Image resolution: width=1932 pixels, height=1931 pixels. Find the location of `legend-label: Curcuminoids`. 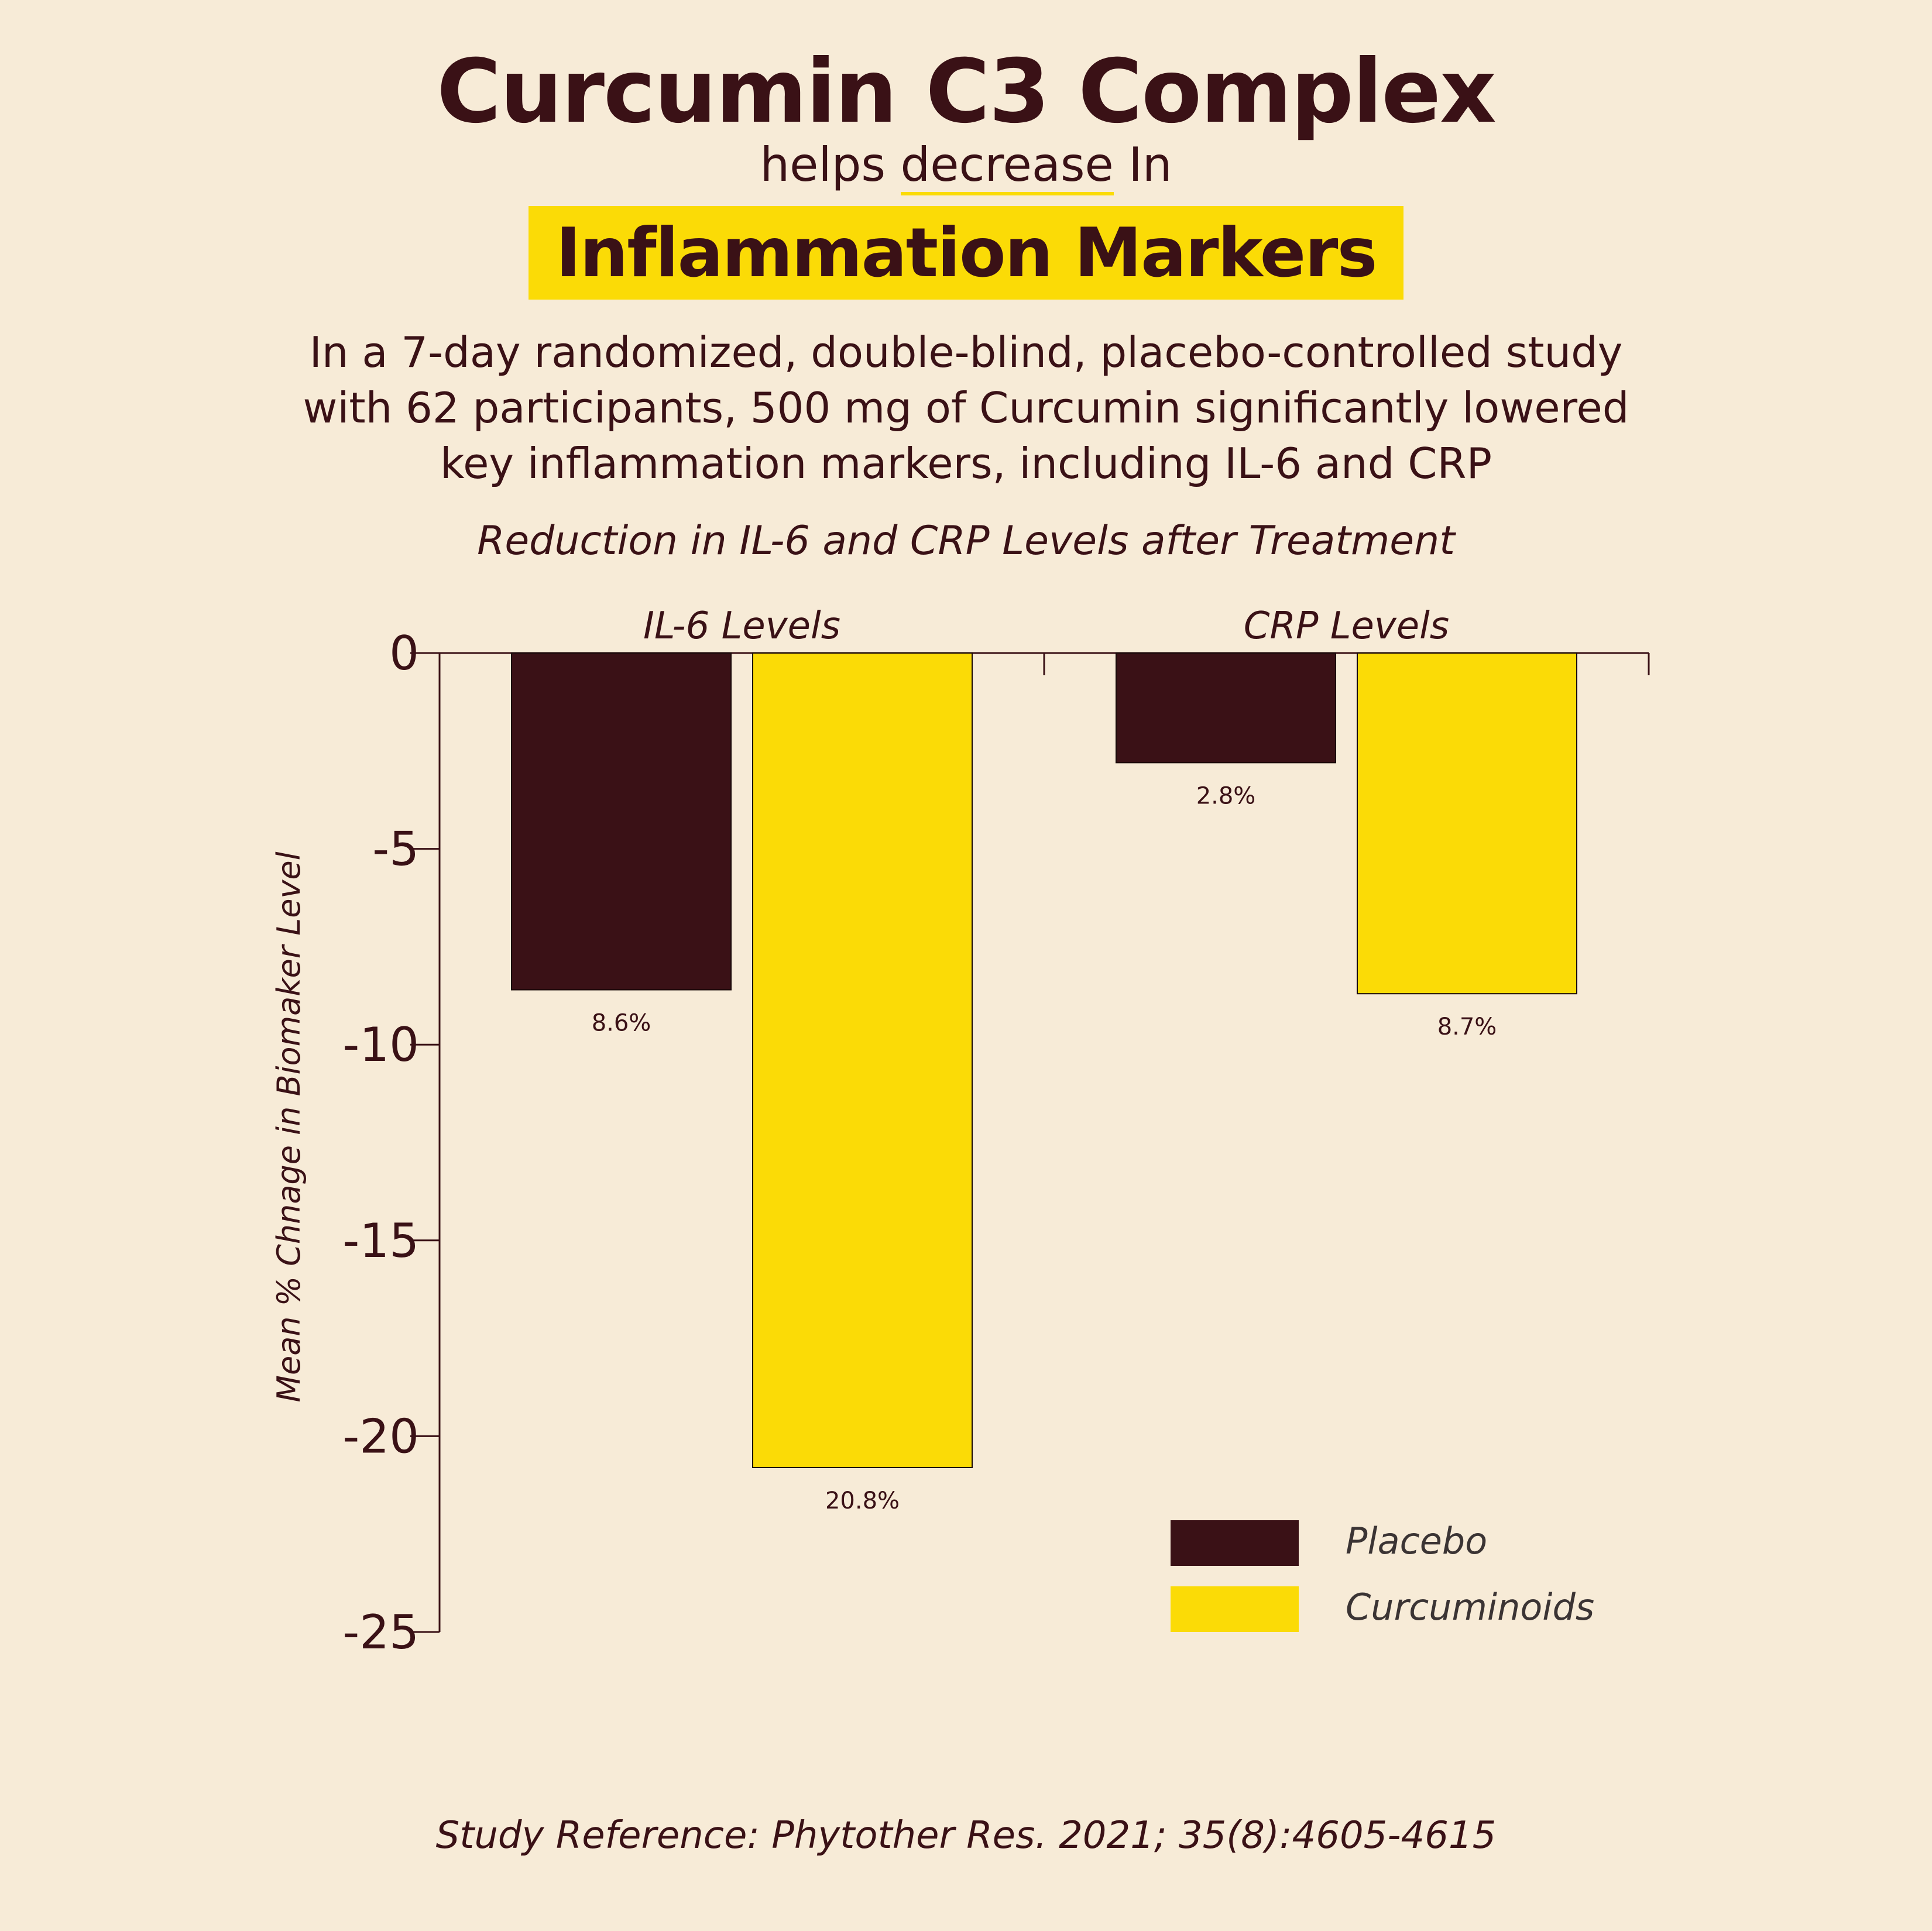

legend-label: Curcuminoids is located at coordinates (1470, 1607).